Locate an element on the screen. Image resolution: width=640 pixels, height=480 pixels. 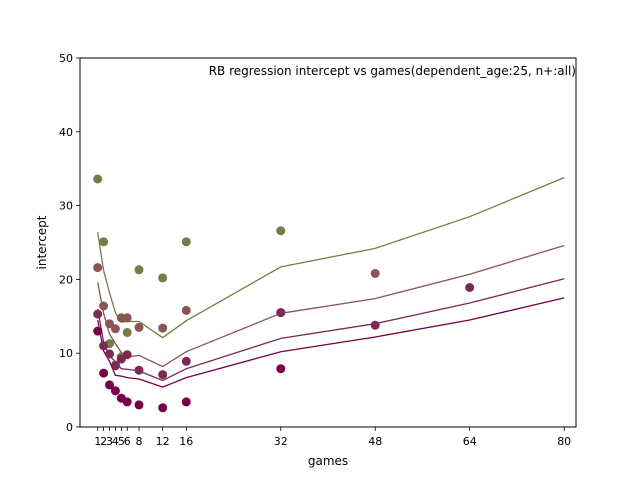
x-tick-label: 80 is located at coordinates (564, 441).